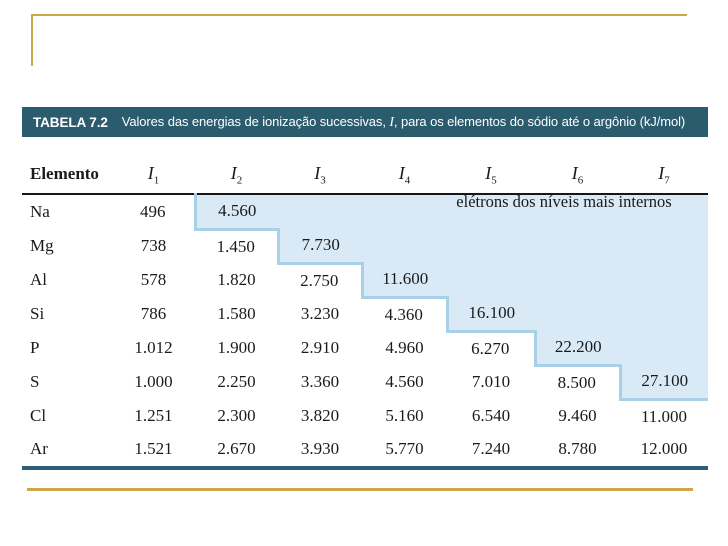  I want to click on value-cell: 1.000, so click(153, 381).